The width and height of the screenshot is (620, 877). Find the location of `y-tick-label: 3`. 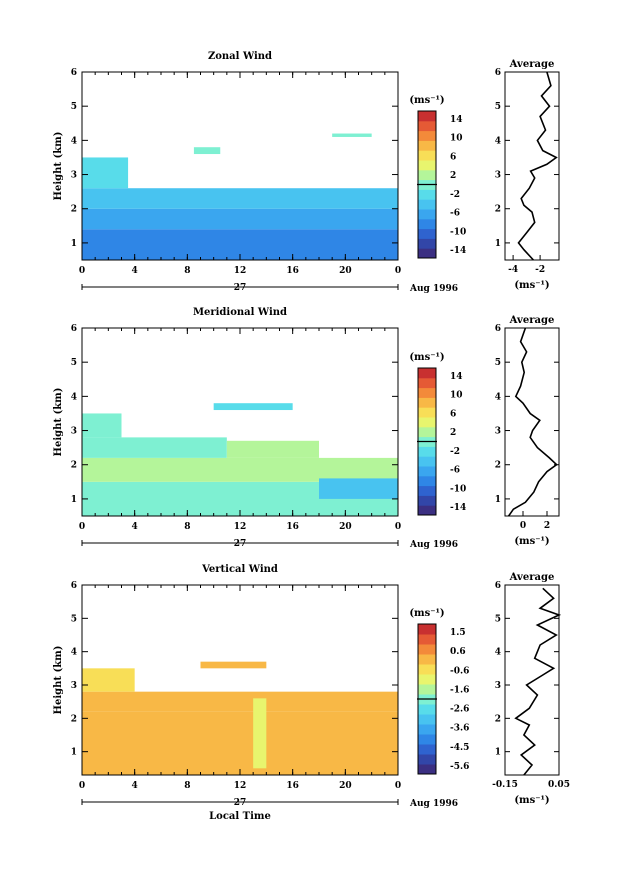

y-tick-label: 3 is located at coordinates (74, 432).